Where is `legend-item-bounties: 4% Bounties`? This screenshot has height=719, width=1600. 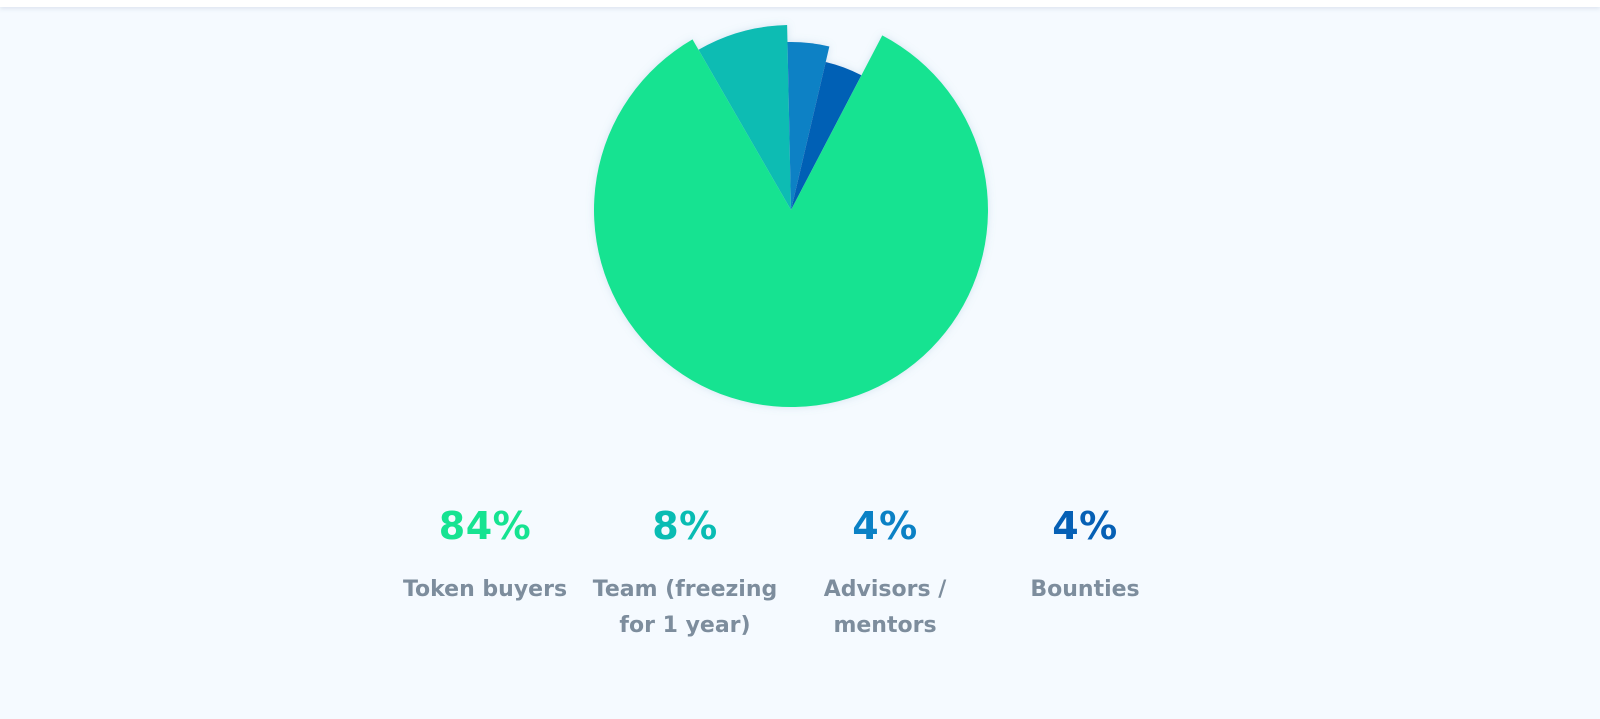
legend-item-bounties: 4% Bounties is located at coordinates (1085, 554).